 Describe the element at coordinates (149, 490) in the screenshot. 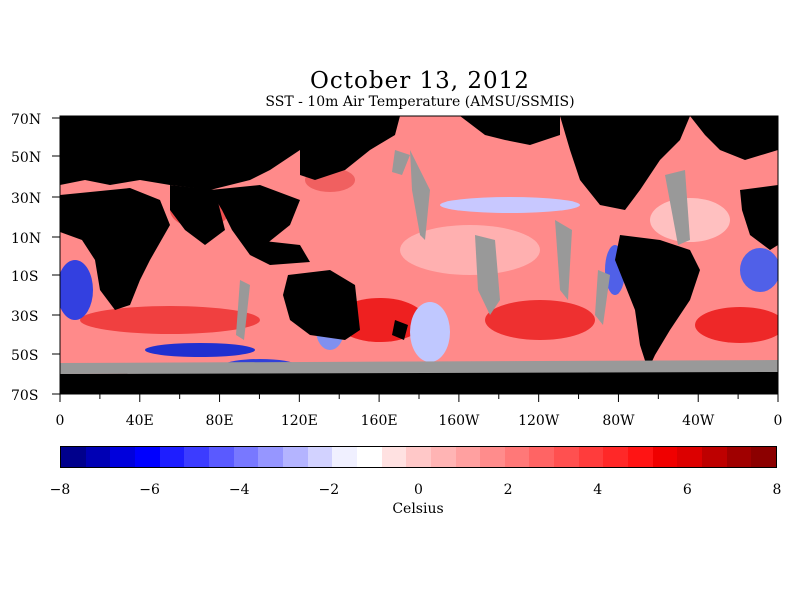

I see `colorbar-tick-label: −6` at that location.